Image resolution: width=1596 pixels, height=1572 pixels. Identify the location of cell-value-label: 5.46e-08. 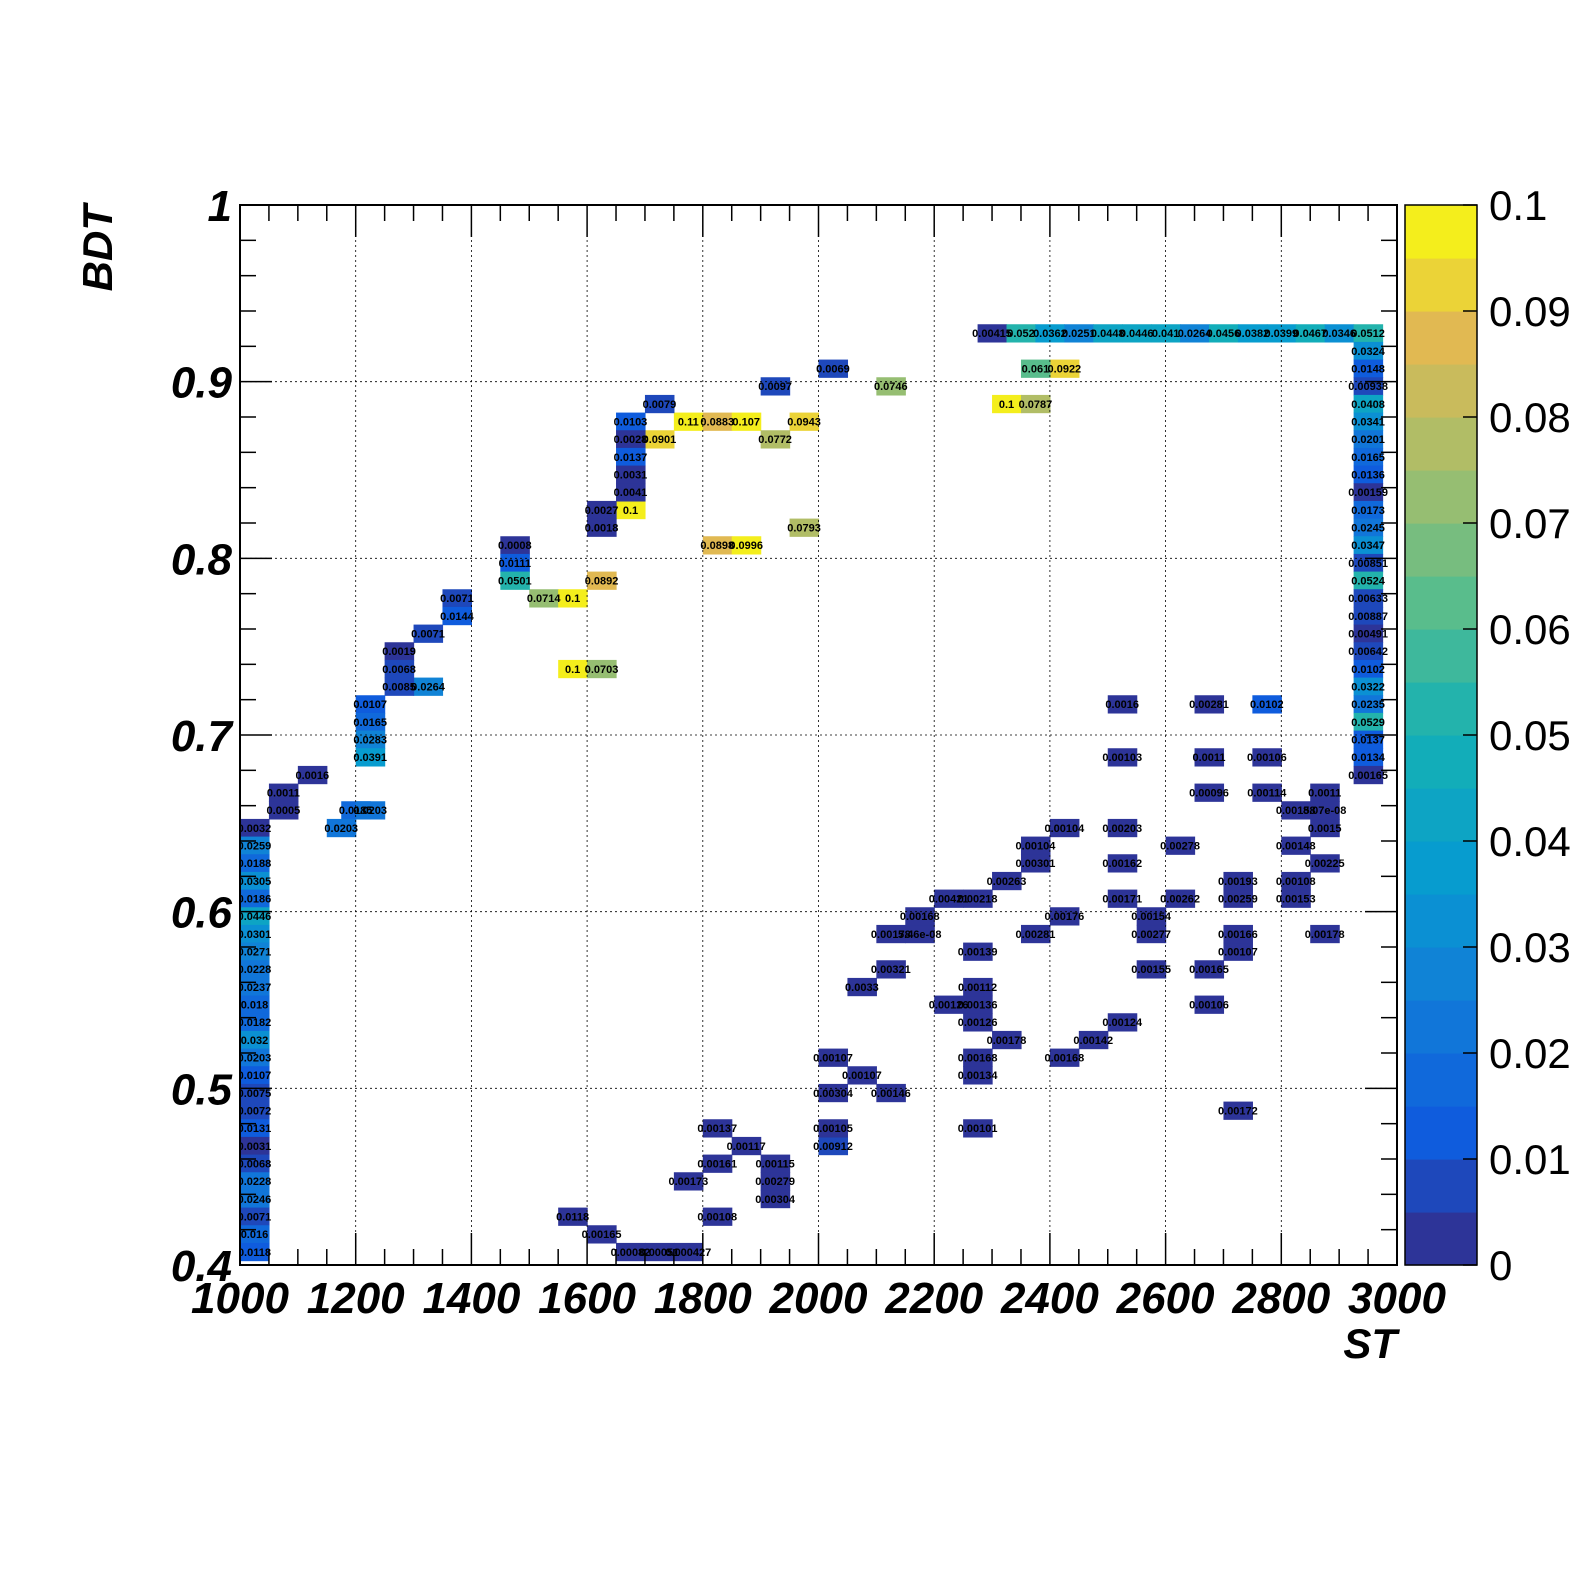
(919, 935).